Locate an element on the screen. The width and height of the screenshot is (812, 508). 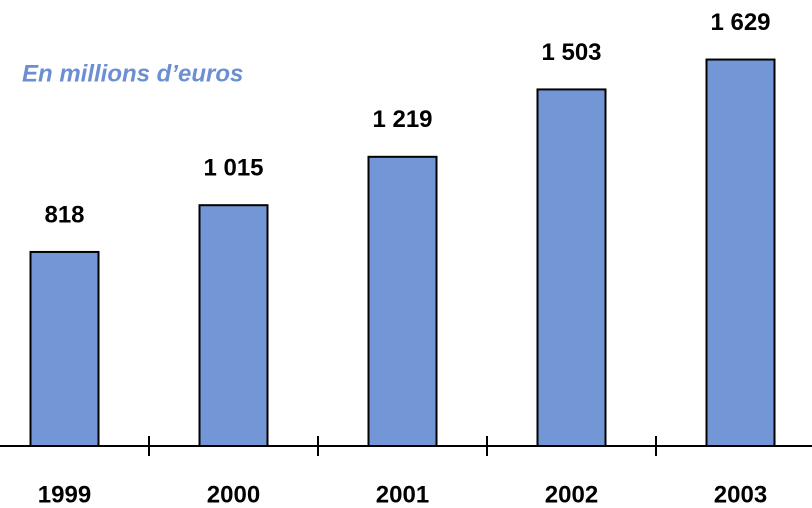
x-tick-label: 2000 is located at coordinates (233, 494).